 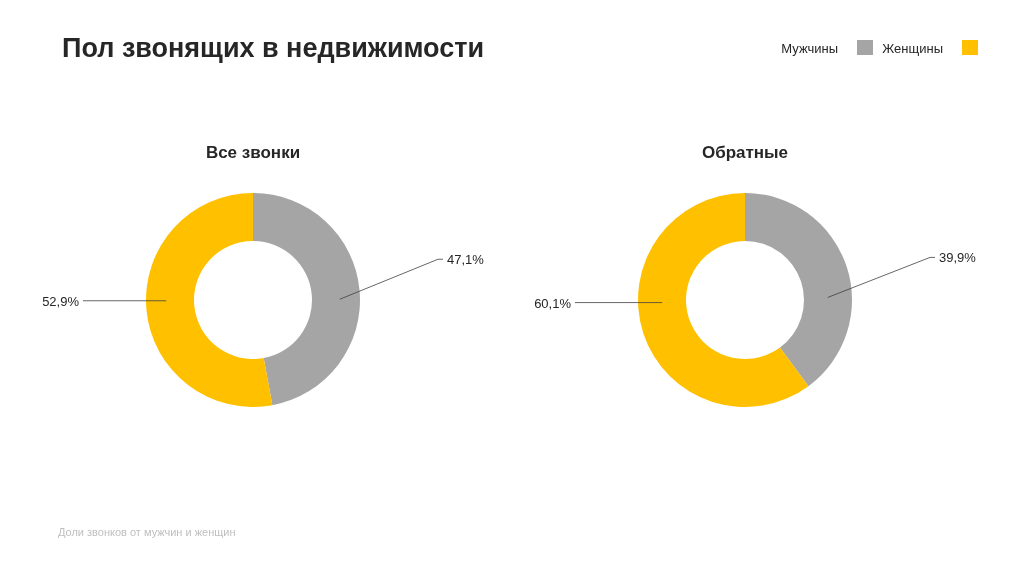 I want to click on legend-label: Мужчины, so click(x=809, y=48).